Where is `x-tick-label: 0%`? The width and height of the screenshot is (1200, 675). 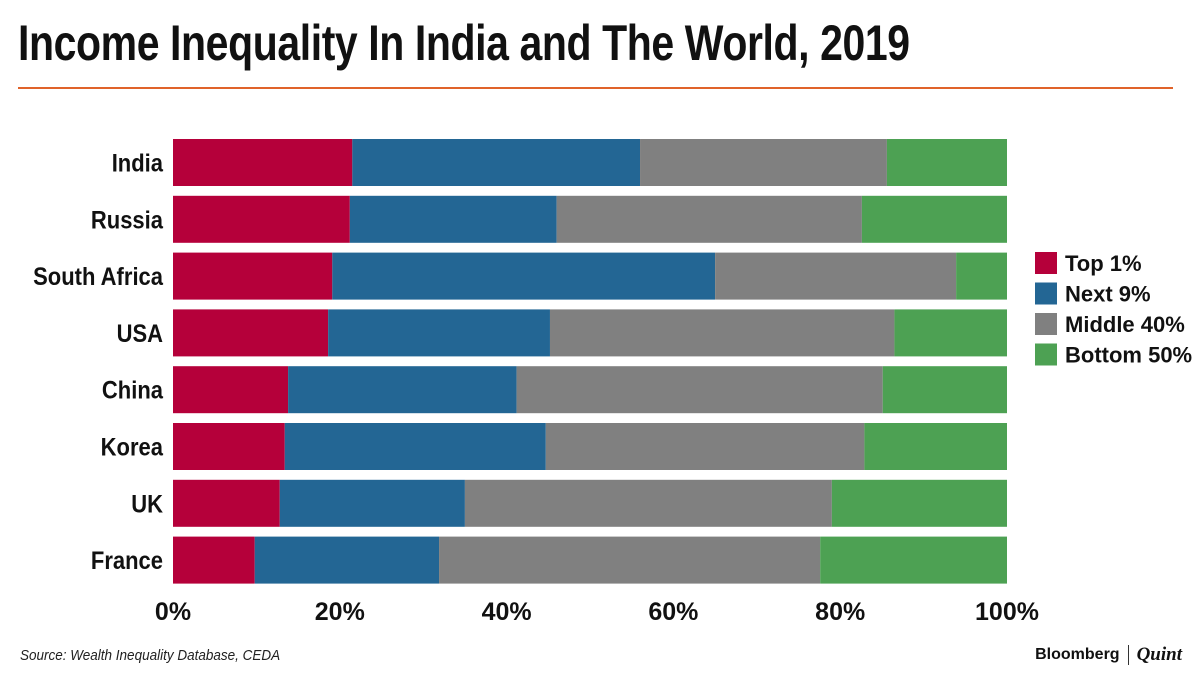 x-tick-label: 0% is located at coordinates (173, 612).